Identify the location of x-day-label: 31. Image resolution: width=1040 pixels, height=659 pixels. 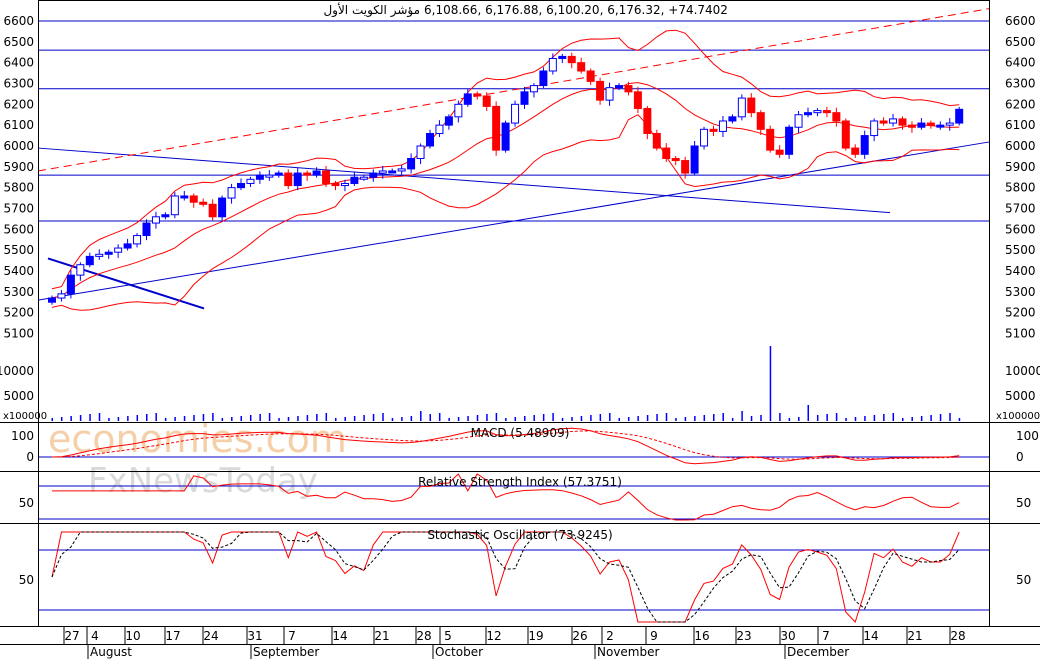
(254, 636).